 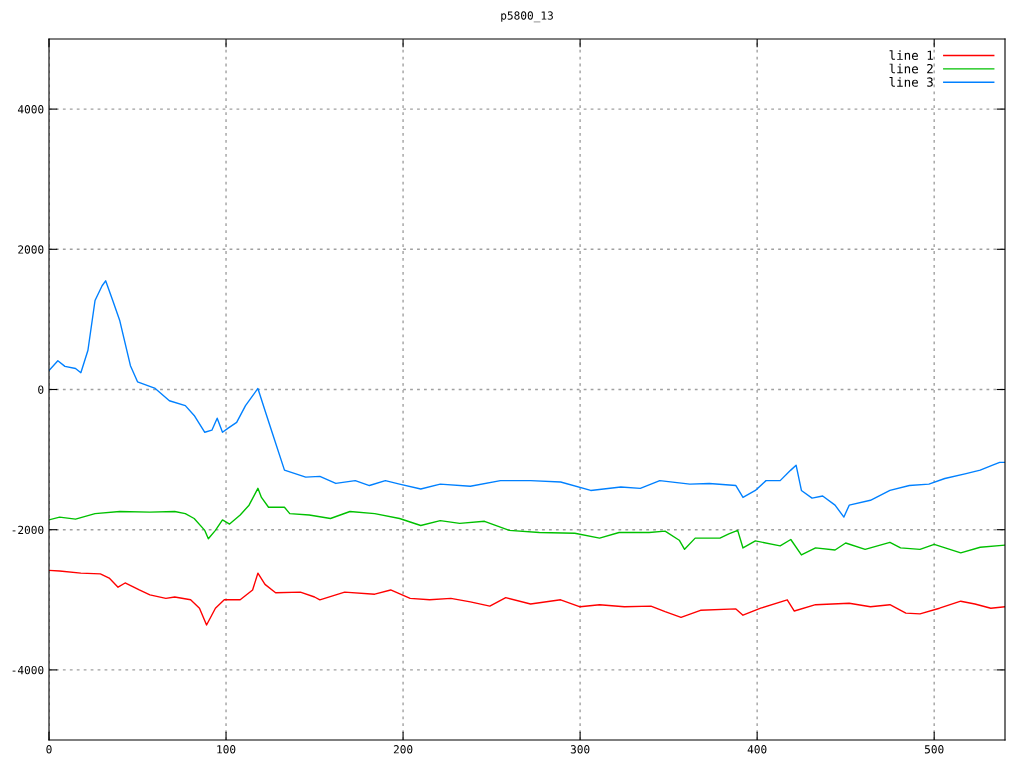 I want to click on y-tick-label: 4000, so click(x=30, y=109).